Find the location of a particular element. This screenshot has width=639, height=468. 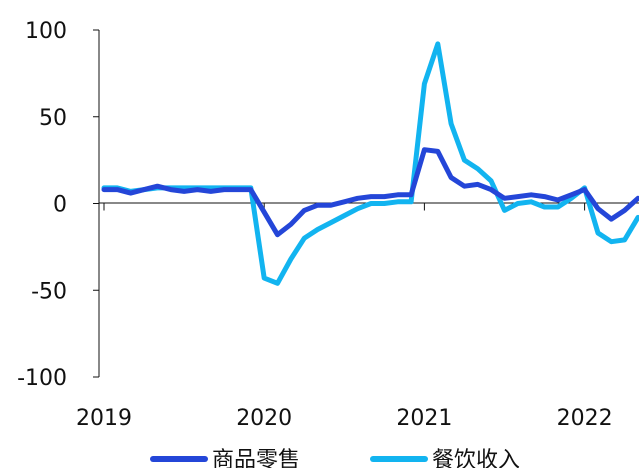

y-tick-label: -50 is located at coordinates (49, 291).